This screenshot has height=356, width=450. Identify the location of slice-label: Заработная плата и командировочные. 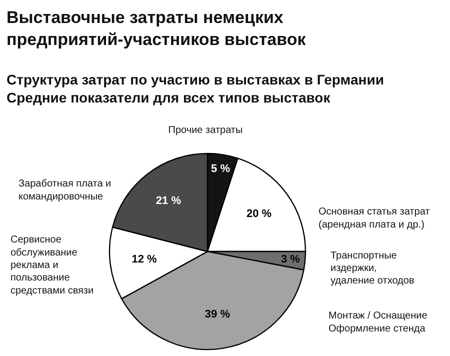
(65, 190).